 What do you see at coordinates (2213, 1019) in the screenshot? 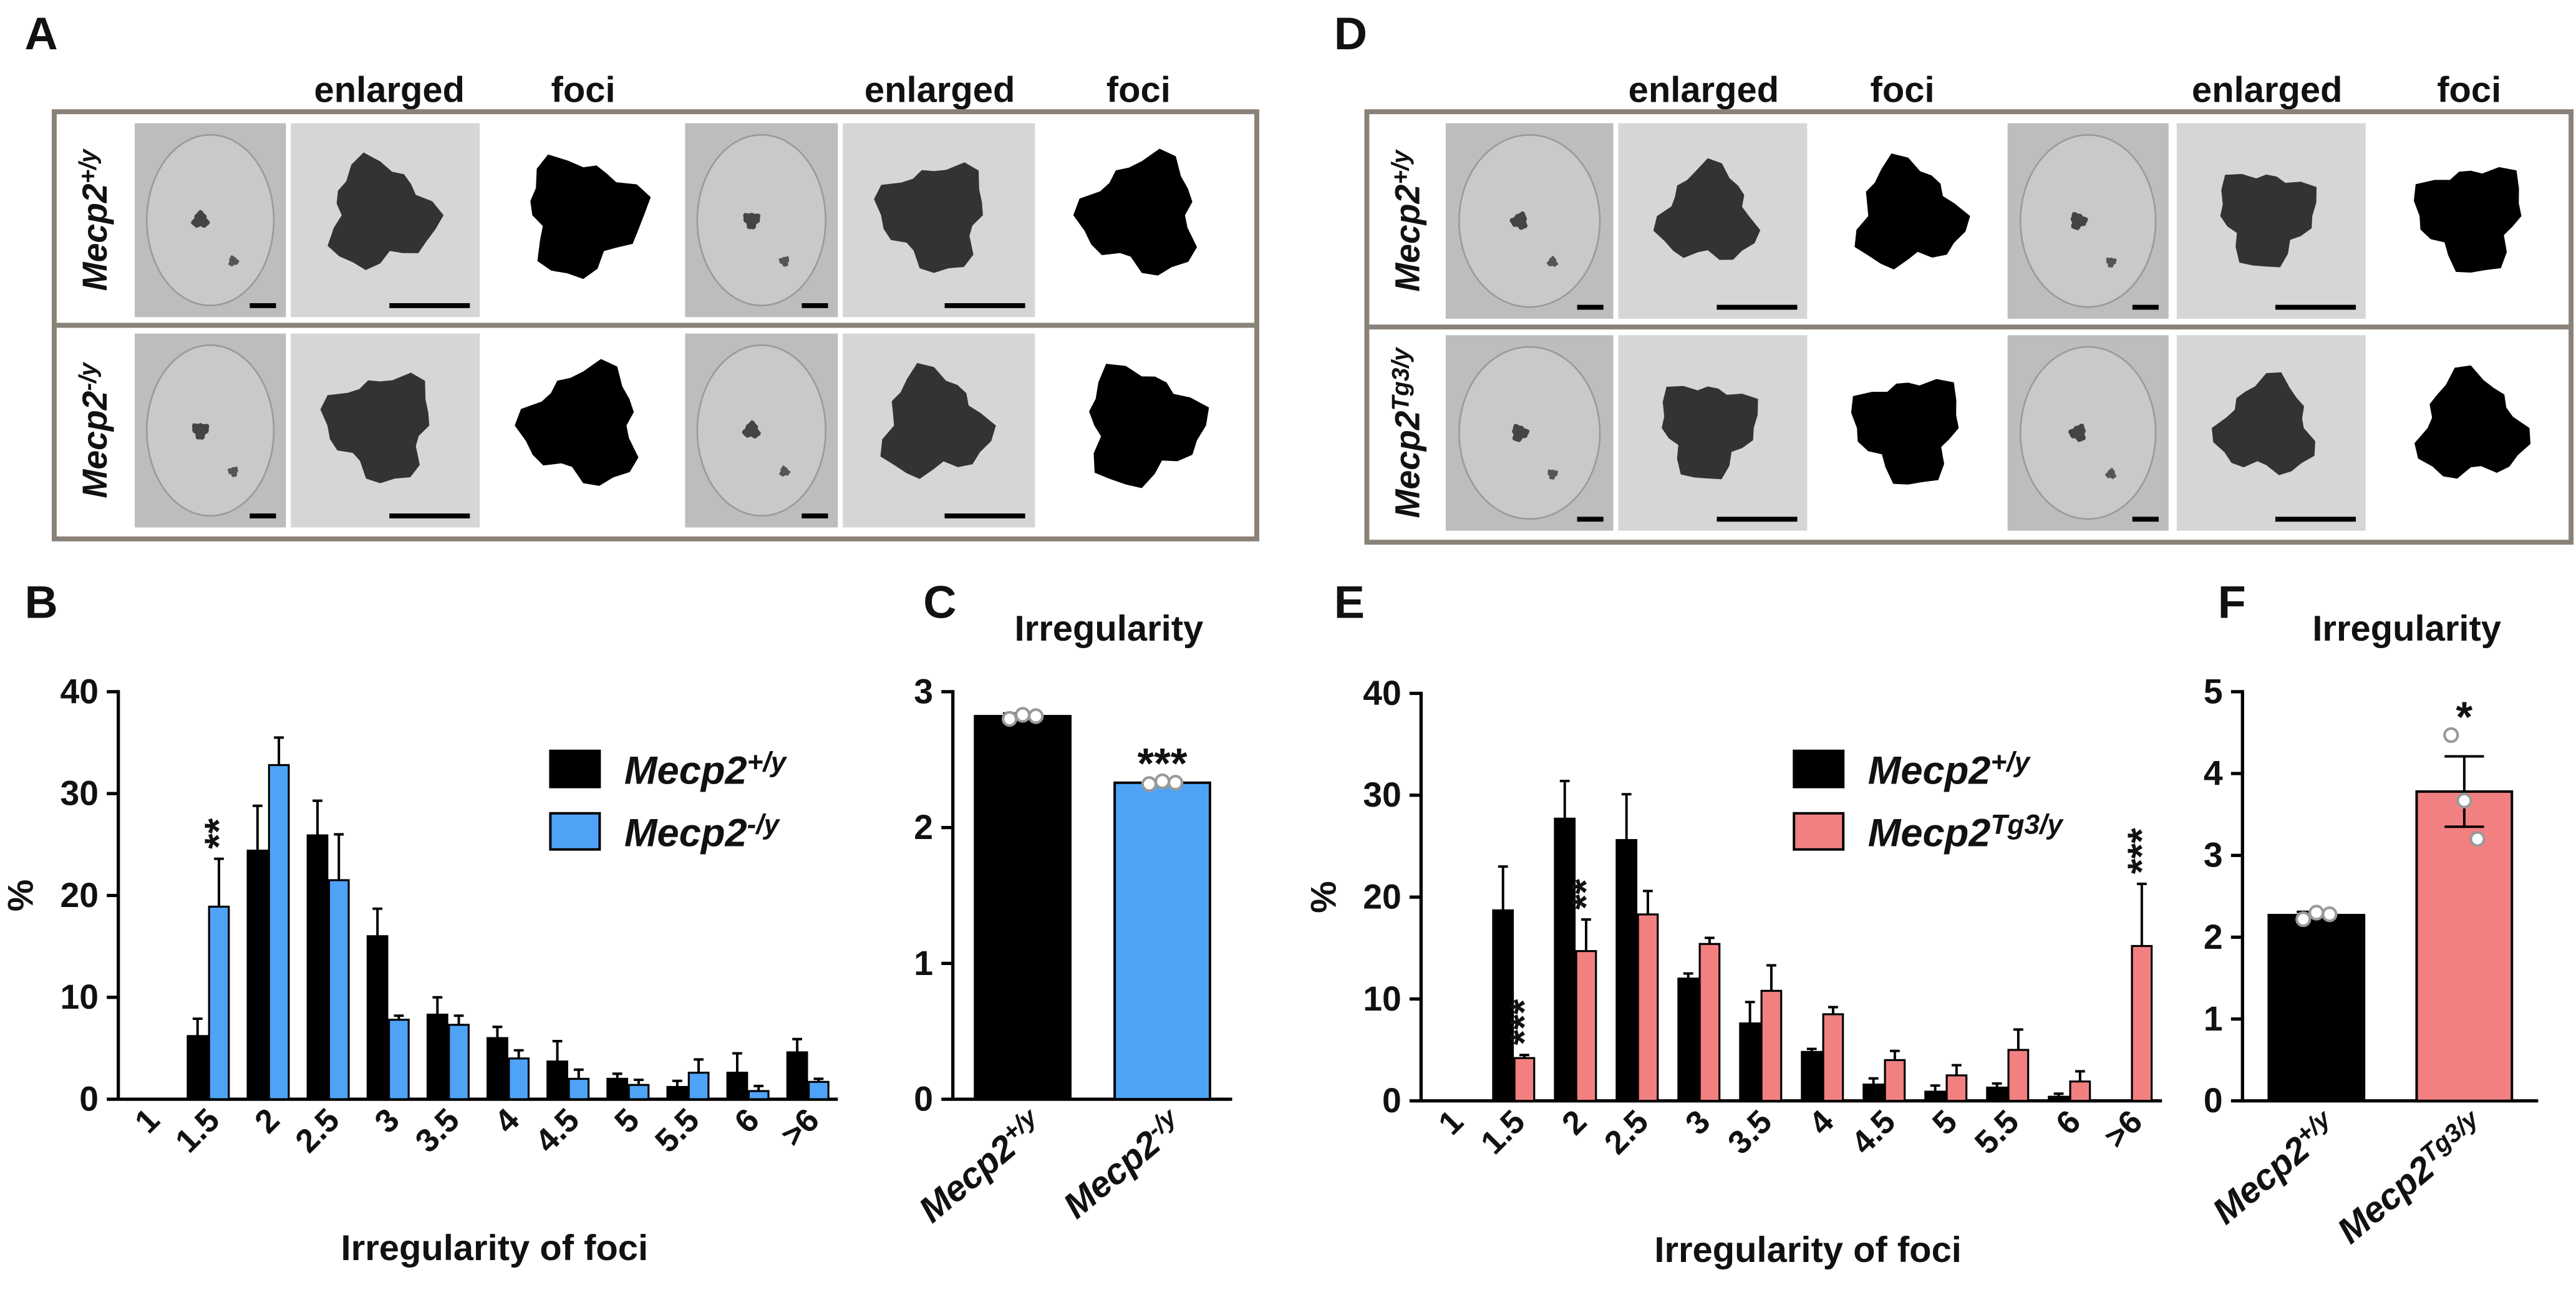
I see `y-tick-label: 1` at bounding box center [2213, 1019].